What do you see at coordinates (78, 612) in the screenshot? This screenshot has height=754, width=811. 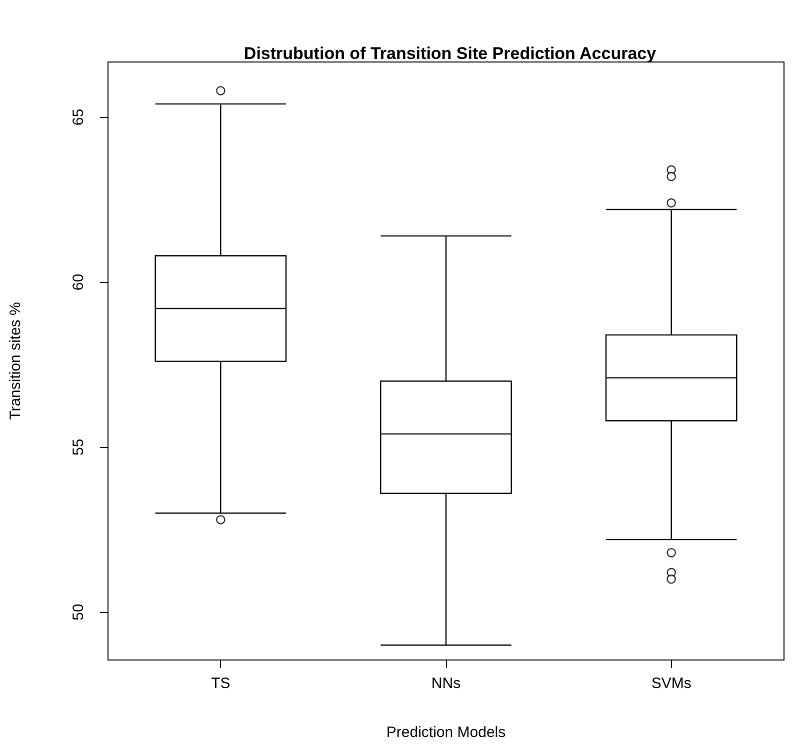 I see `y-tick-label: 50` at bounding box center [78, 612].